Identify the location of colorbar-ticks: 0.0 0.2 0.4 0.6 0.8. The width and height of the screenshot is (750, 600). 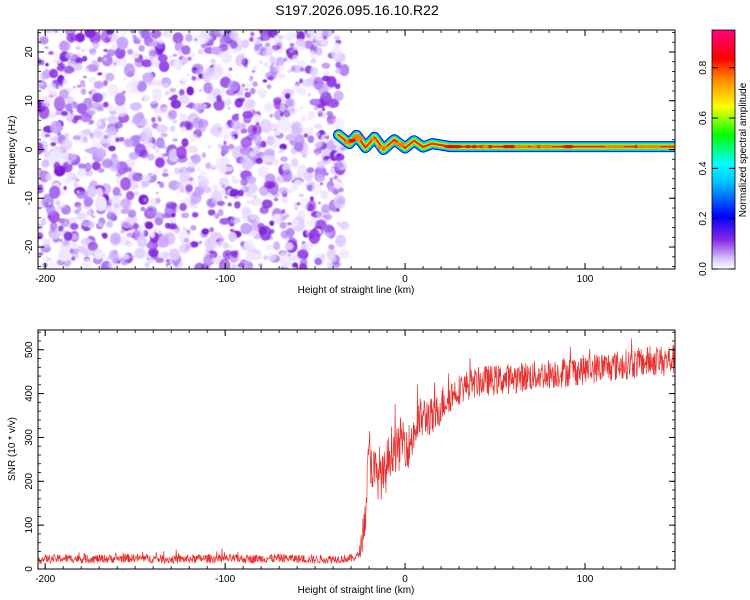
(716, 168).